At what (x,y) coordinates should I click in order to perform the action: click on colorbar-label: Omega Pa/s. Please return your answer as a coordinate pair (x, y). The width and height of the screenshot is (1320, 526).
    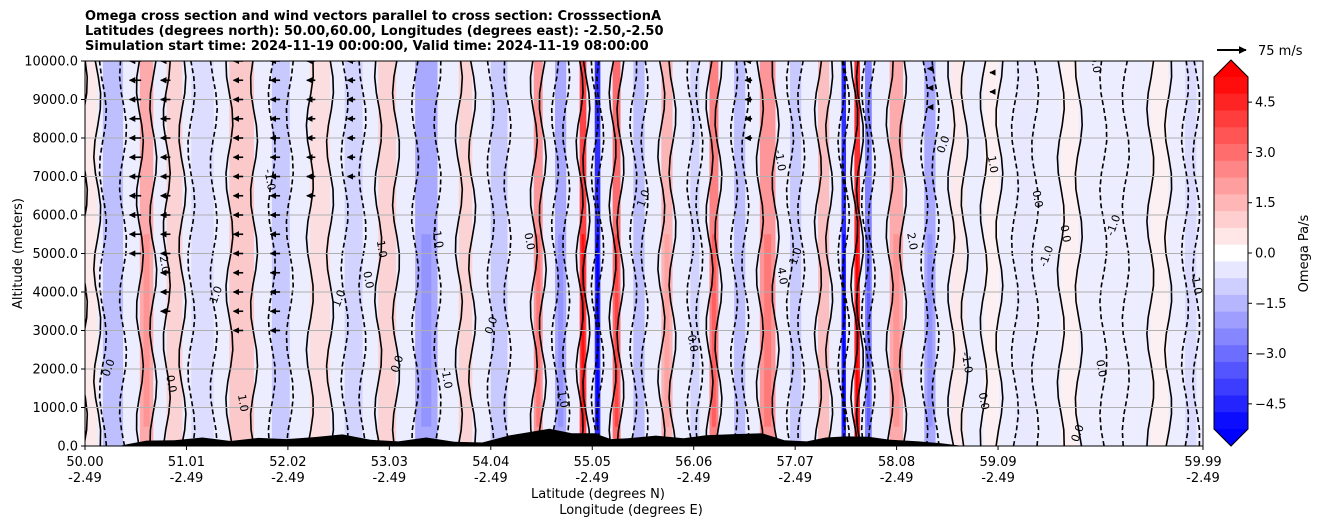
    Looking at the image, I should click on (1304, 253).